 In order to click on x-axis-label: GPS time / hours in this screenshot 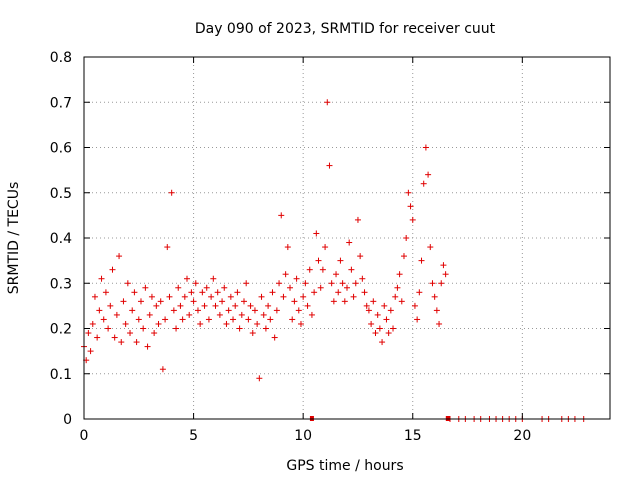, I will do `click(344, 466)`.